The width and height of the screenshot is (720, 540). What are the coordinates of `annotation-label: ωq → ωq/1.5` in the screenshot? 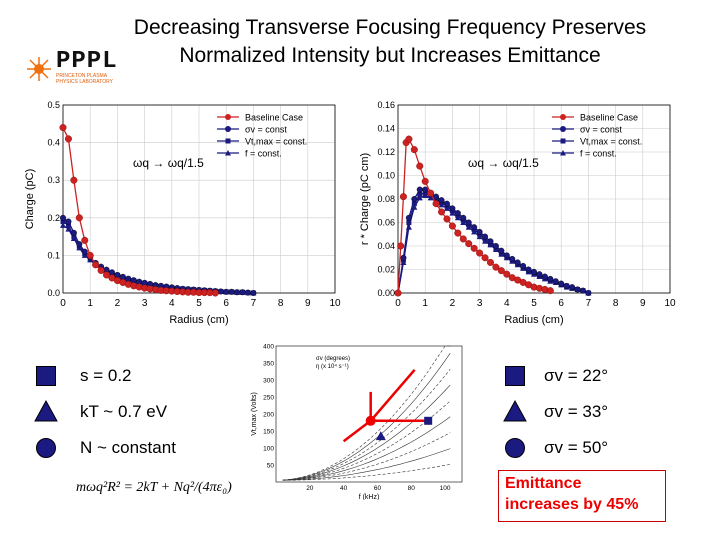 It's located at (503, 163).